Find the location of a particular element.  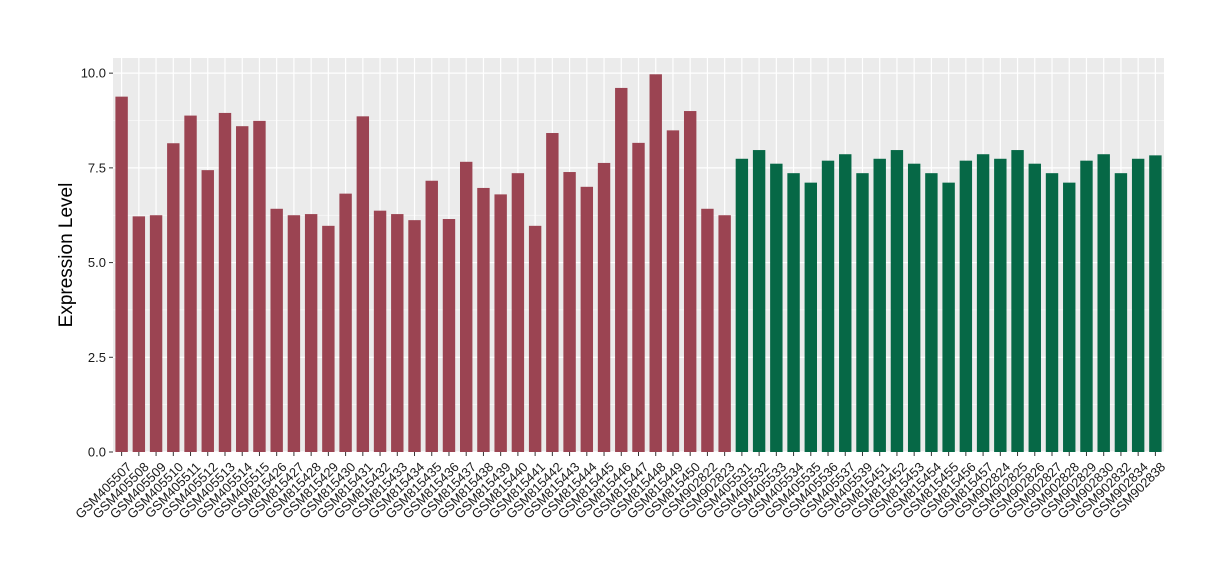

bar-GSM815448 is located at coordinates (655, 263).